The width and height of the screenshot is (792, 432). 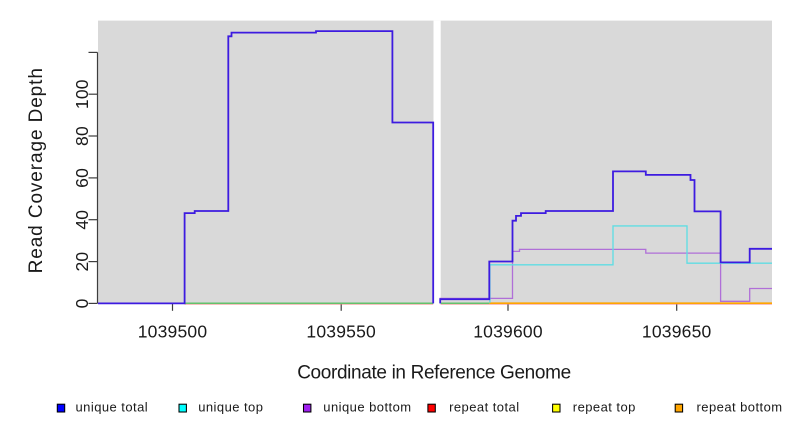 What do you see at coordinates (740, 407) in the screenshot?
I see `svg-text: repeat bottom` at bounding box center [740, 407].